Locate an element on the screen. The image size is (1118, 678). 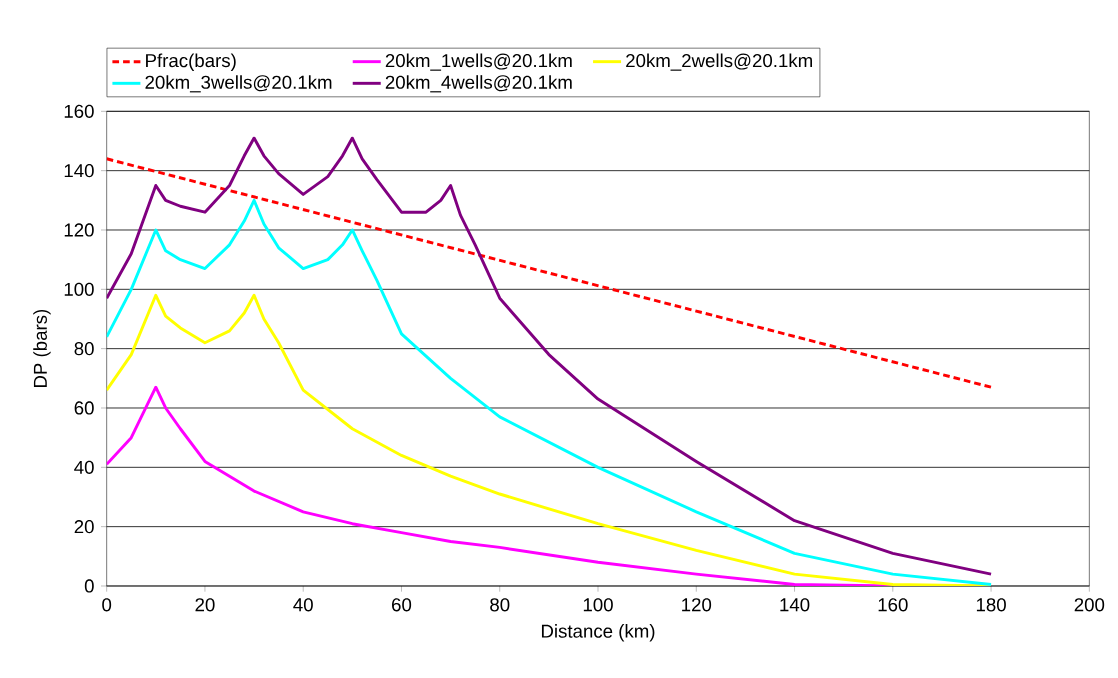
x-tick-label: 160 is located at coordinates (893, 605).